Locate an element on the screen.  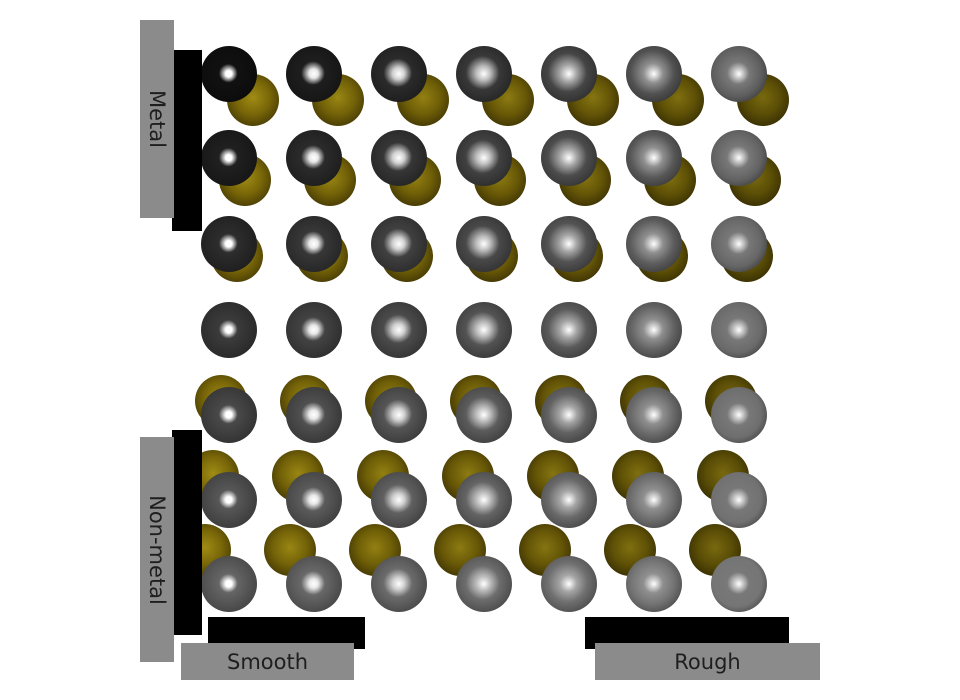
metal-label: Metal is located at coordinates (157, 119).